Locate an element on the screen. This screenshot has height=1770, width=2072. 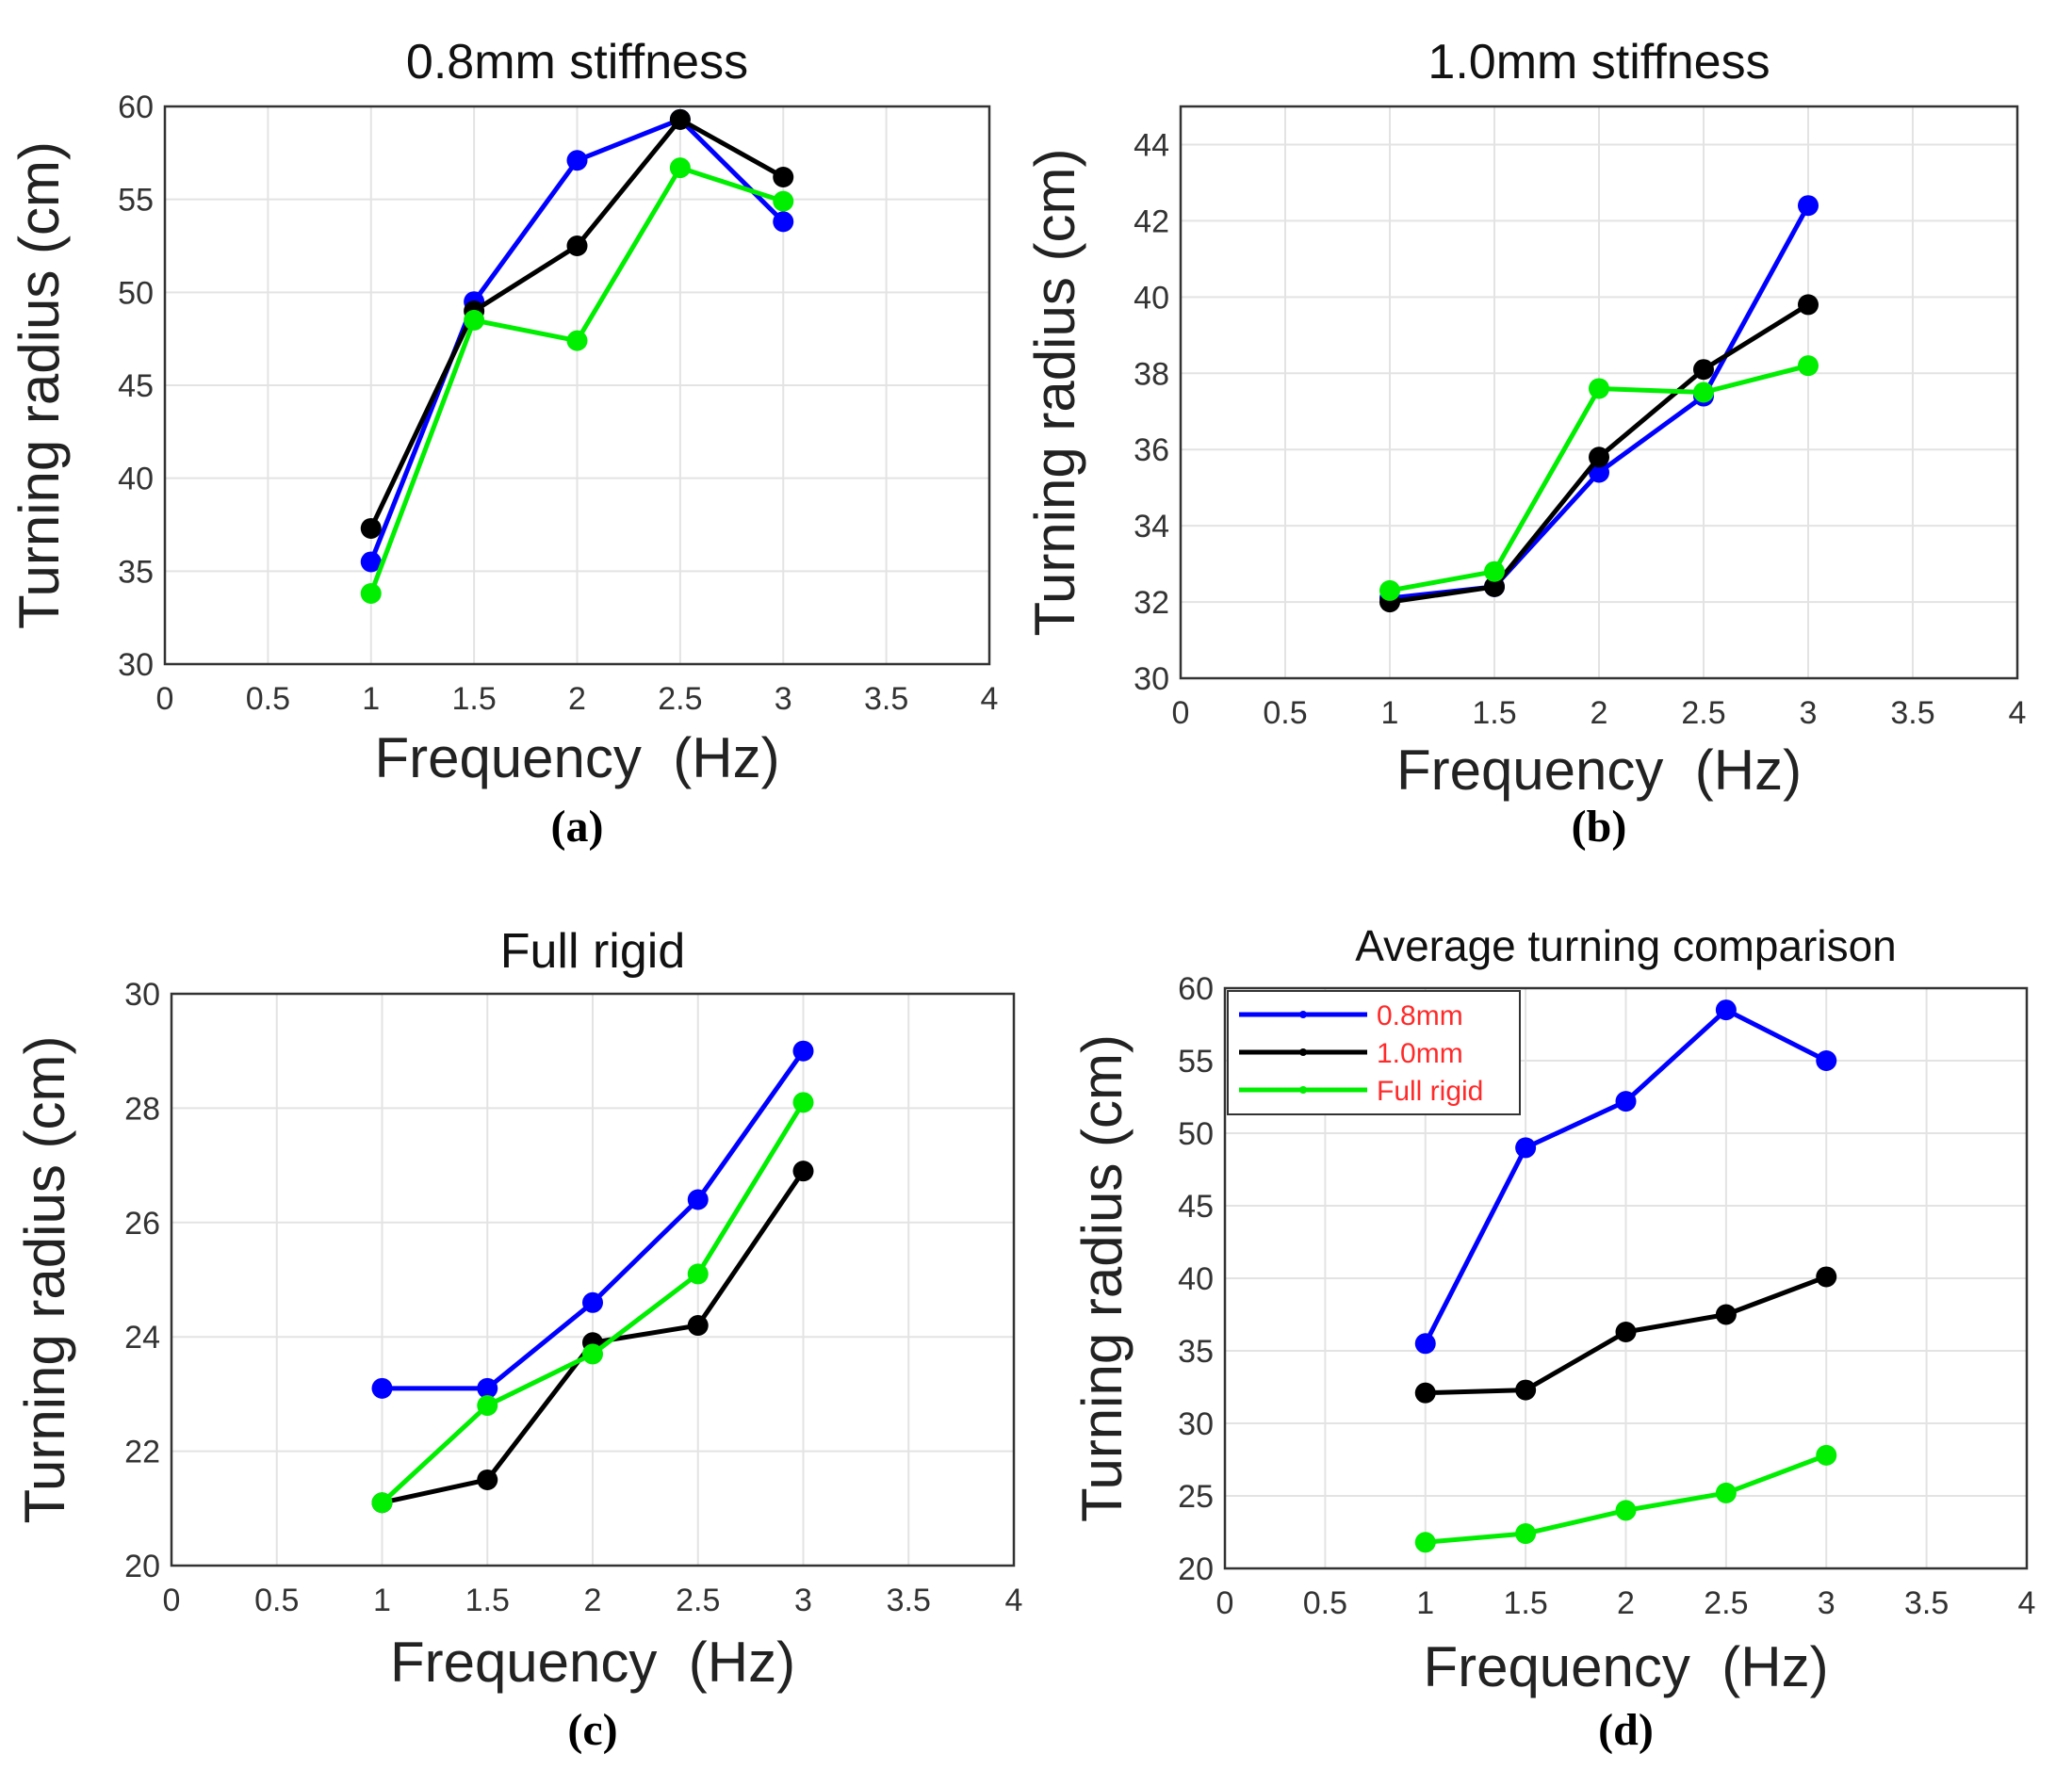
series-0-8mm is located at coordinates (1626, 1177).